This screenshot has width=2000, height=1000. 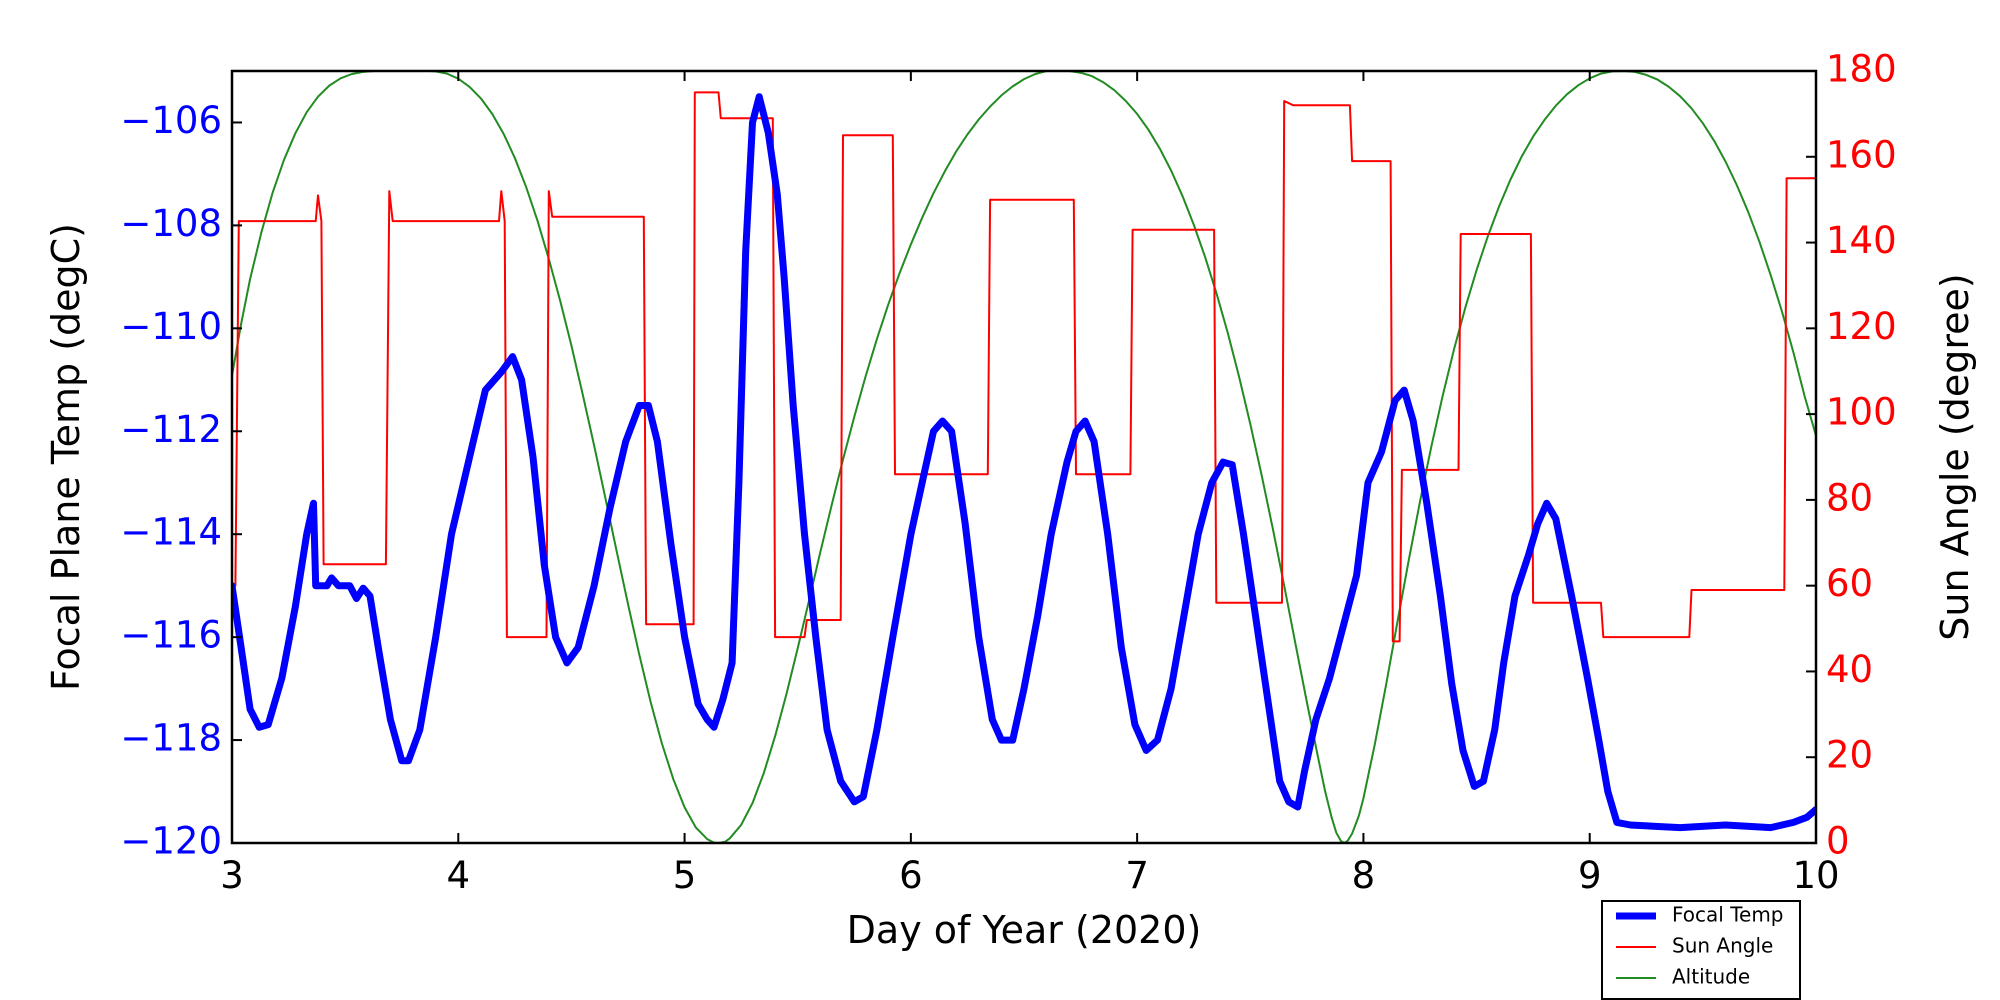 What do you see at coordinates (1815, 875) in the screenshot?
I see `x-tick-label: 10` at bounding box center [1815, 875].